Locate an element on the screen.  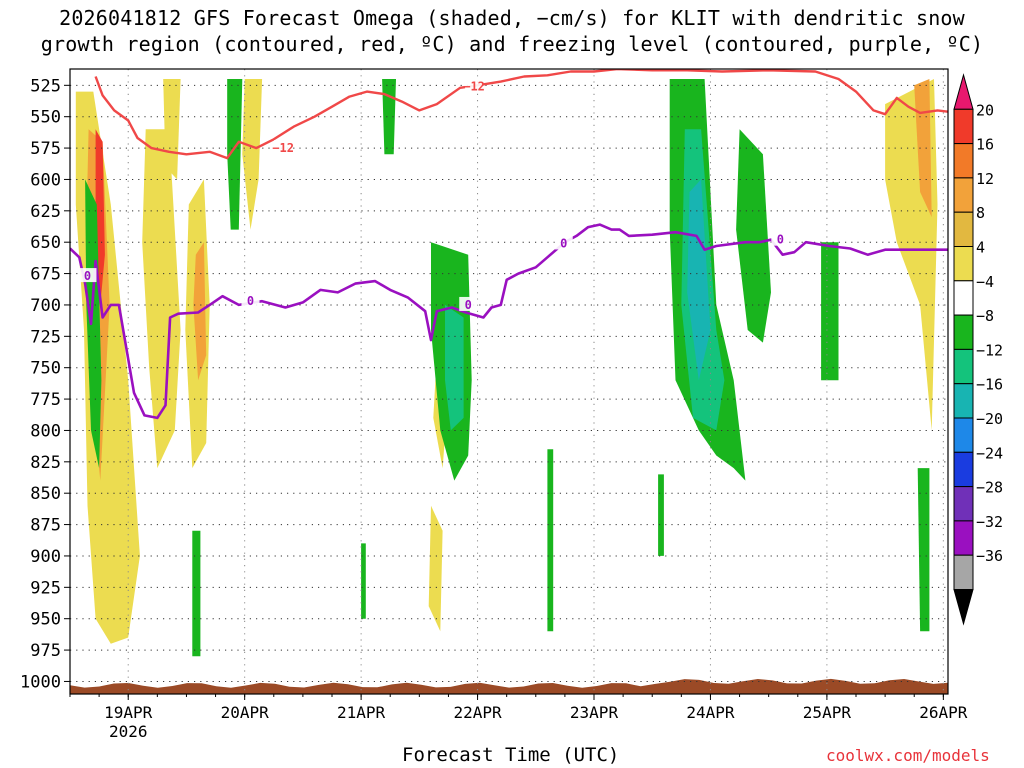
colorbar-label: −8 is located at coordinates (985, 316).